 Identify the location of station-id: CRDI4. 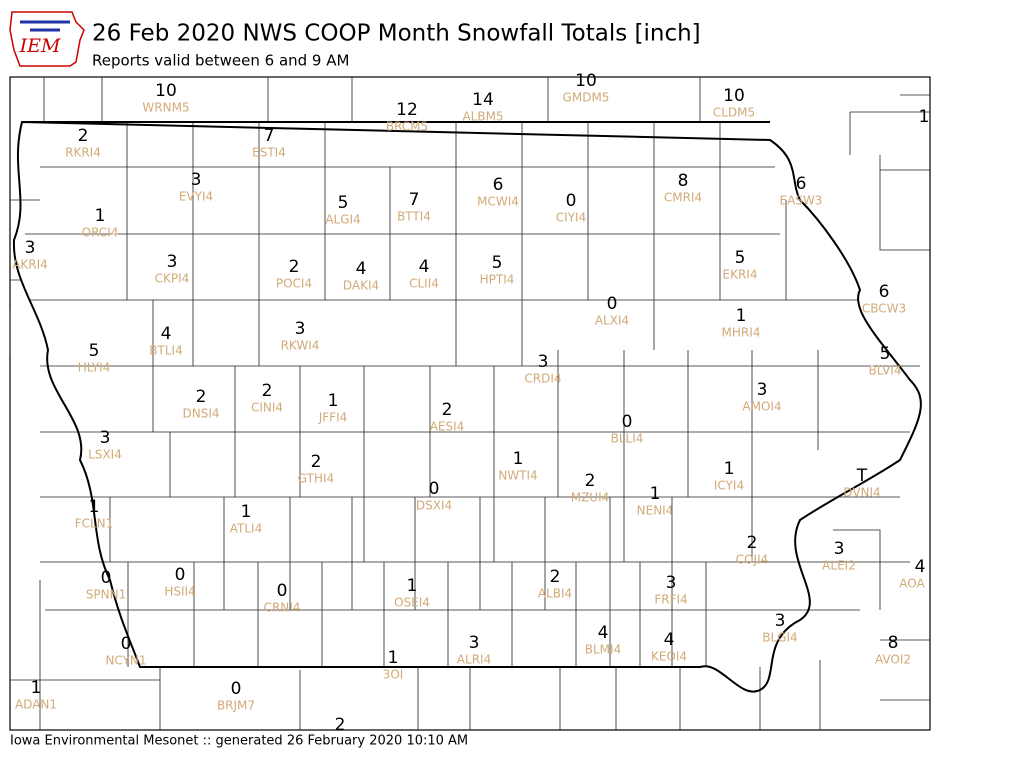
(542, 379).